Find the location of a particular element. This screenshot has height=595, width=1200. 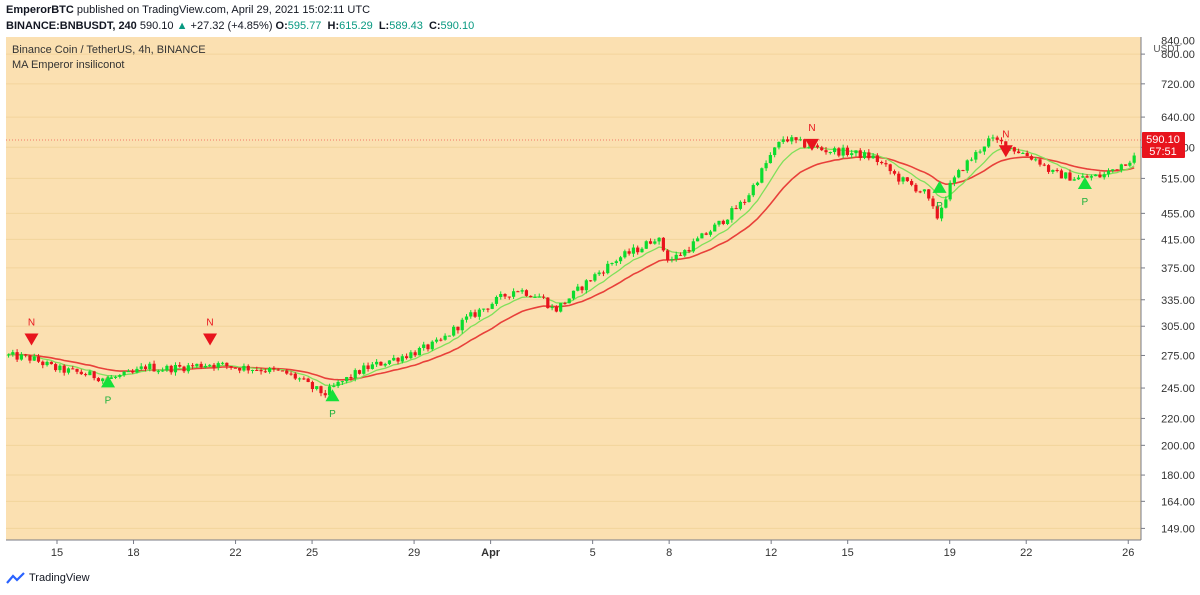

time-tick-label: 22 is located at coordinates (235, 553).